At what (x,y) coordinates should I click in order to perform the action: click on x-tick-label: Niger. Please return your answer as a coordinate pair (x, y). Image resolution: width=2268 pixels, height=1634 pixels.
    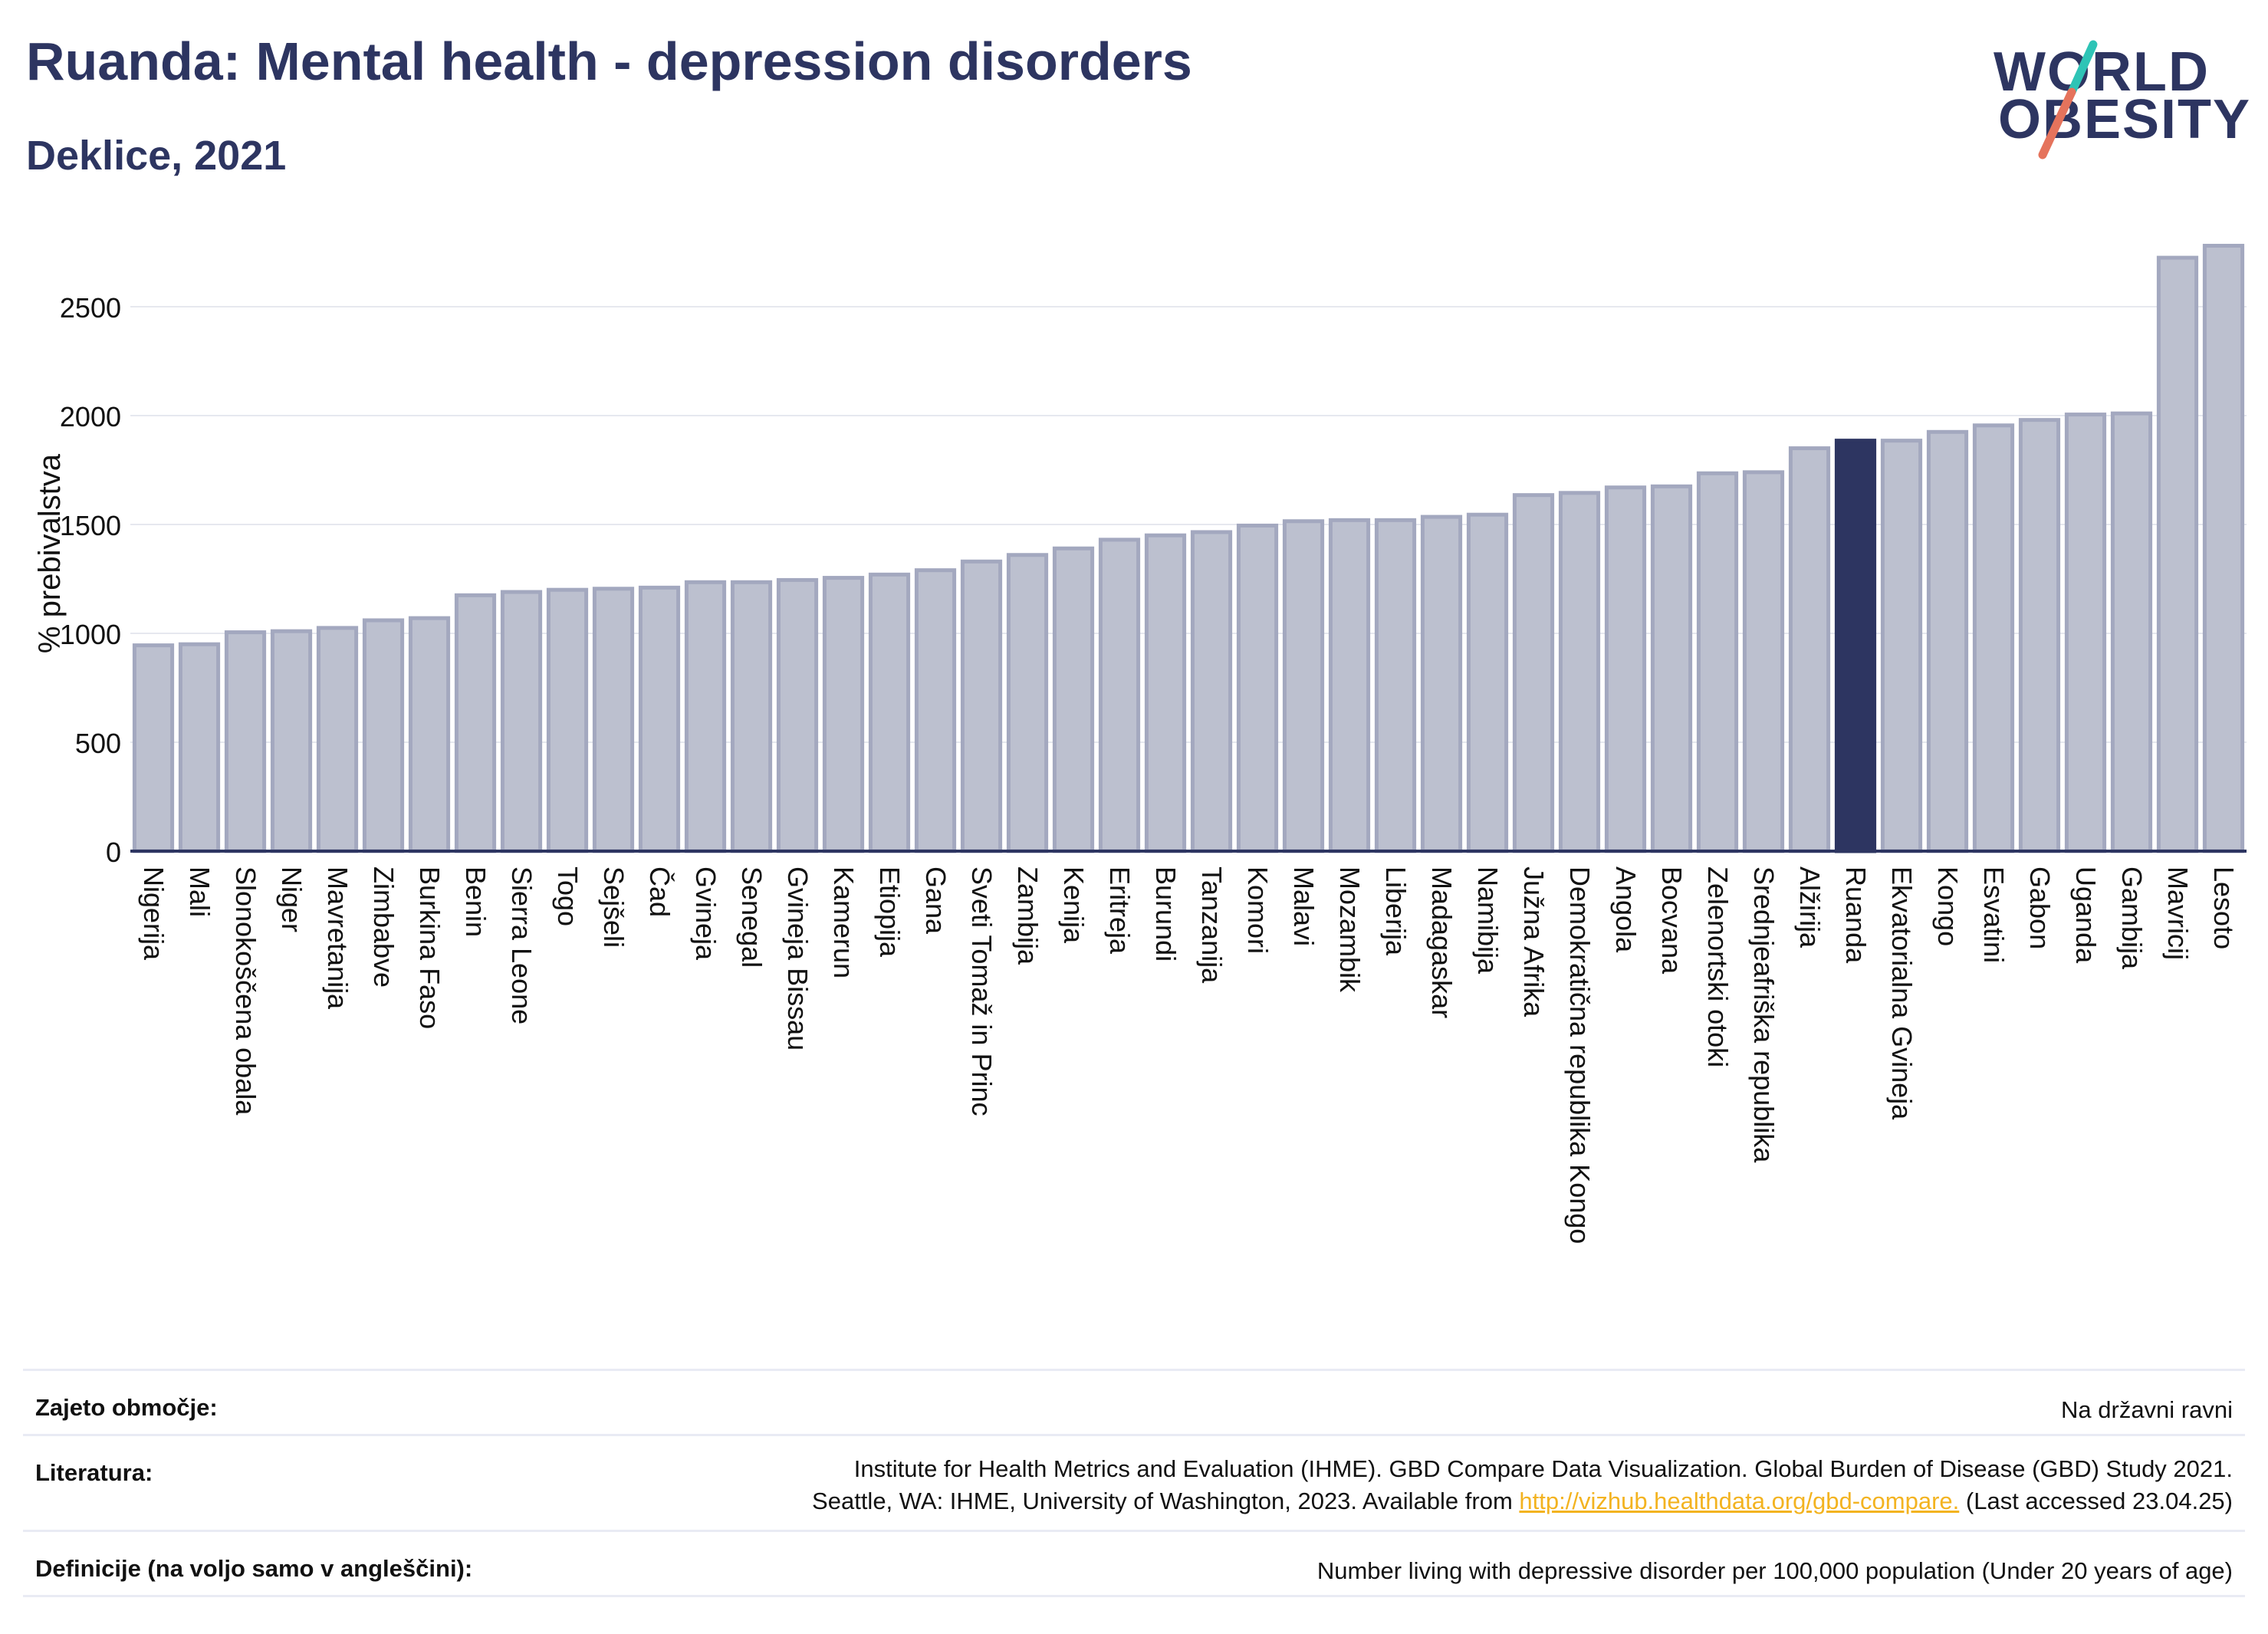
    Looking at the image, I should click on (291, 899).